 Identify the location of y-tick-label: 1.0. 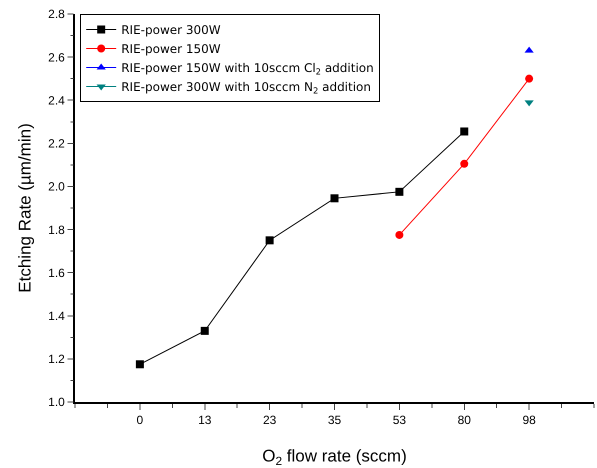
(57, 402).